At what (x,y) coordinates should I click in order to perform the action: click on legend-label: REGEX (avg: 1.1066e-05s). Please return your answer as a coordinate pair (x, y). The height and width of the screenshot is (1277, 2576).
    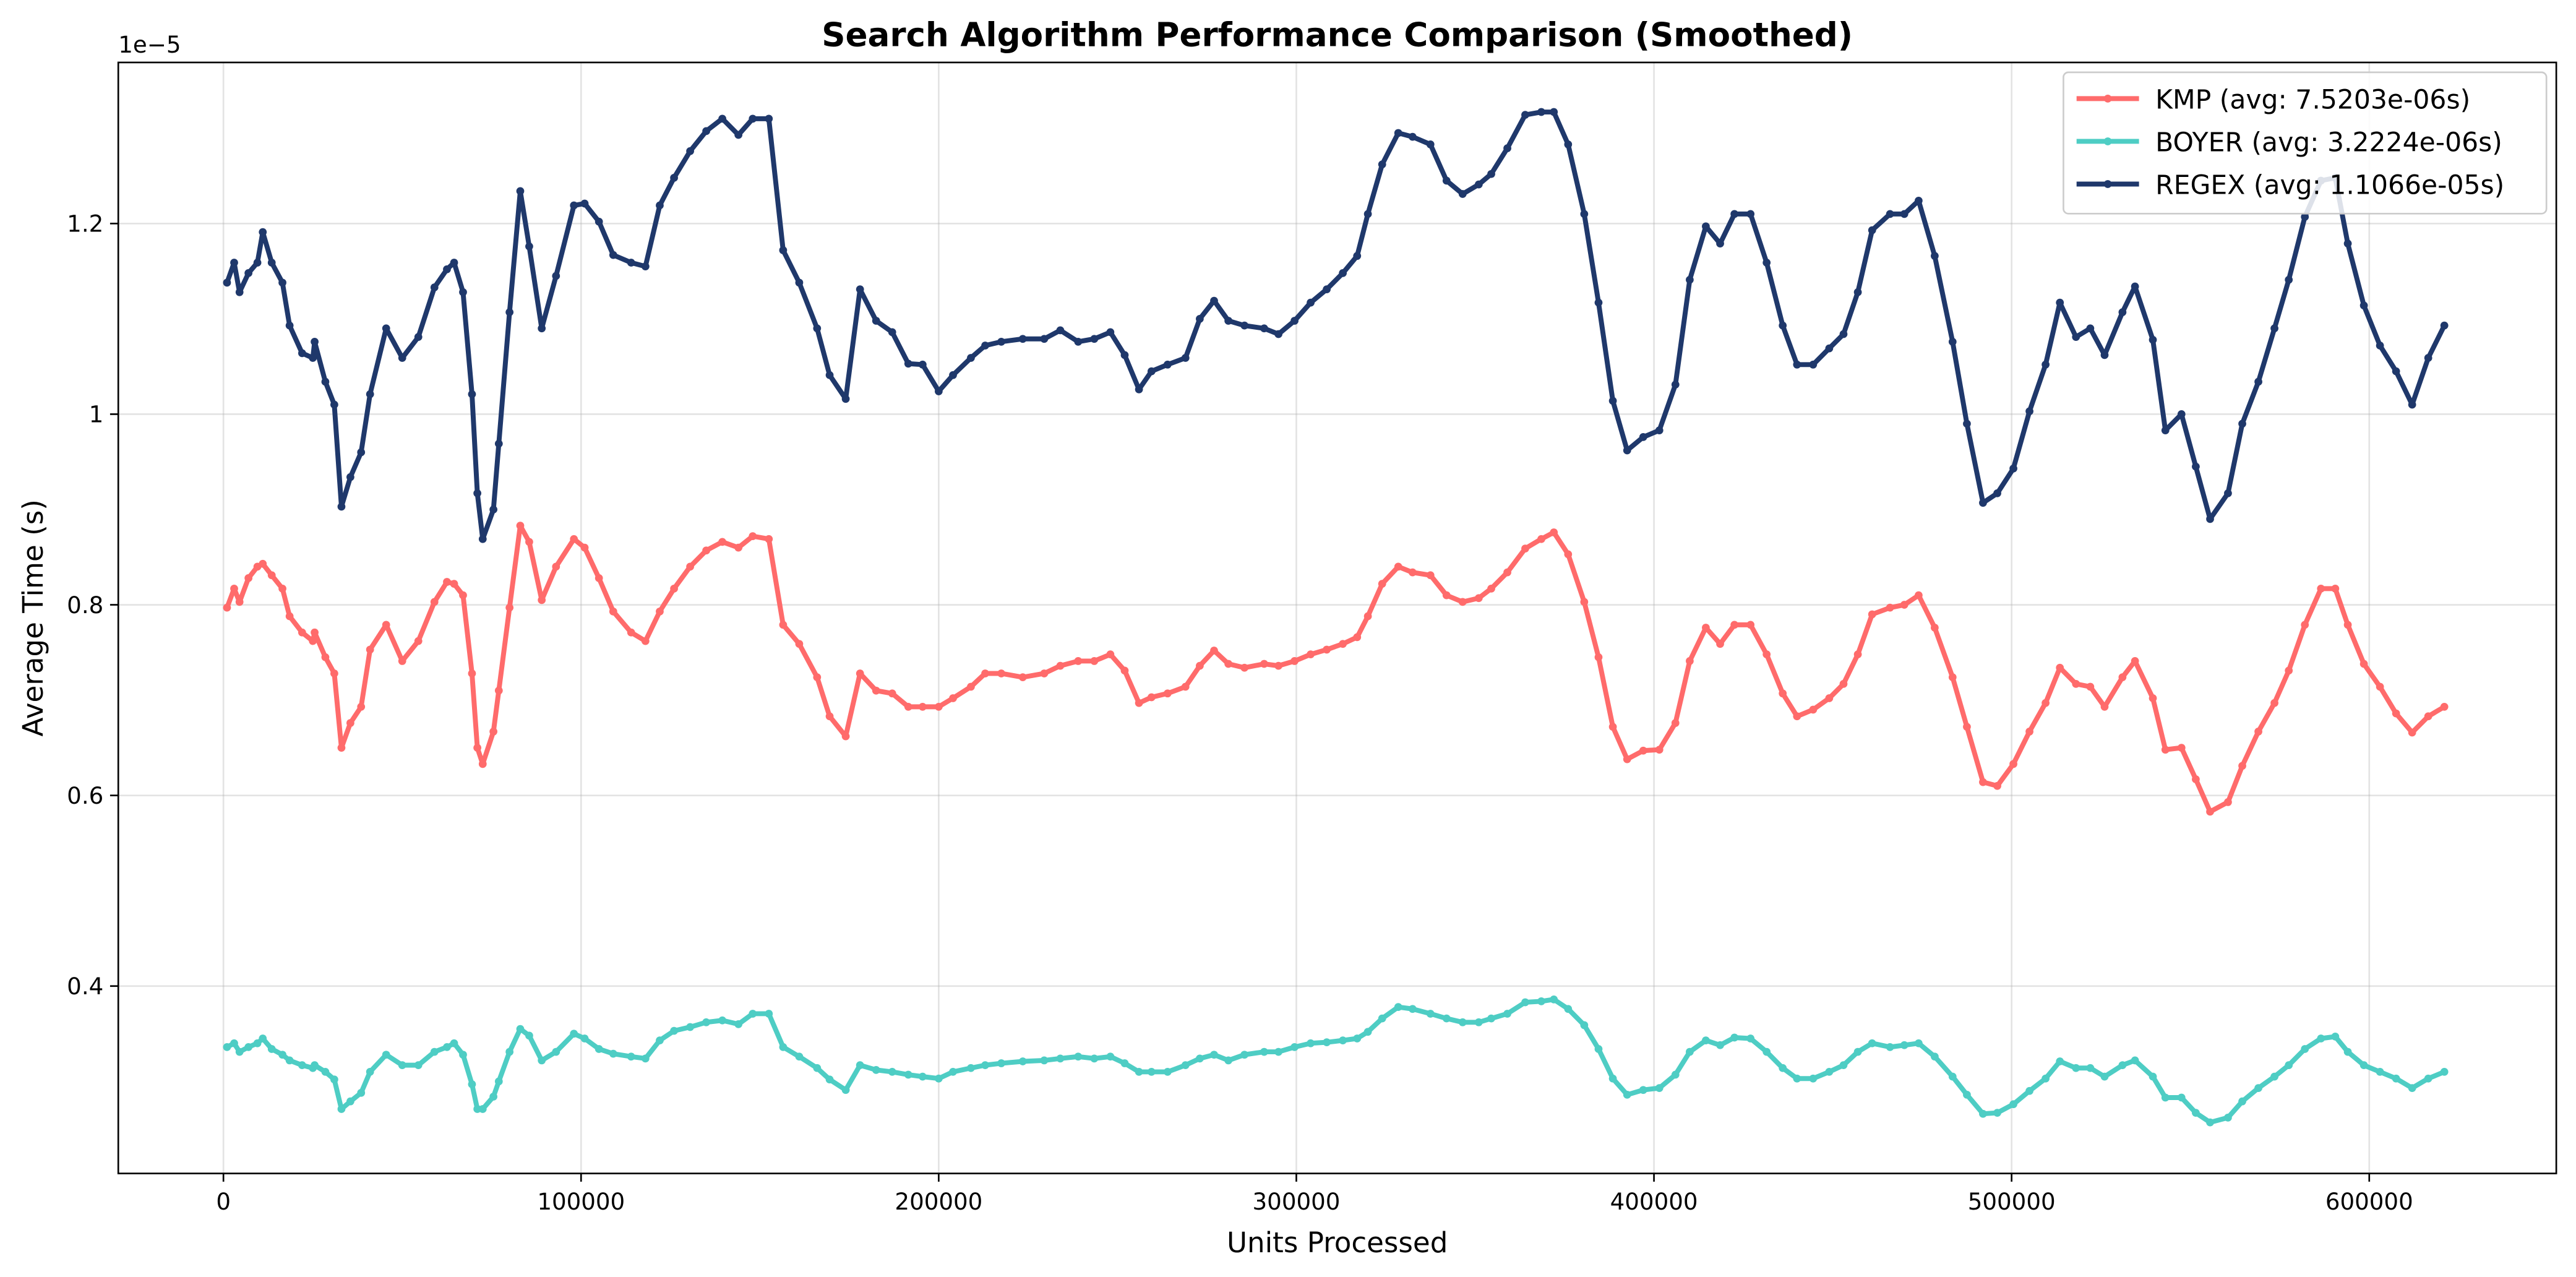
    Looking at the image, I should click on (2329, 185).